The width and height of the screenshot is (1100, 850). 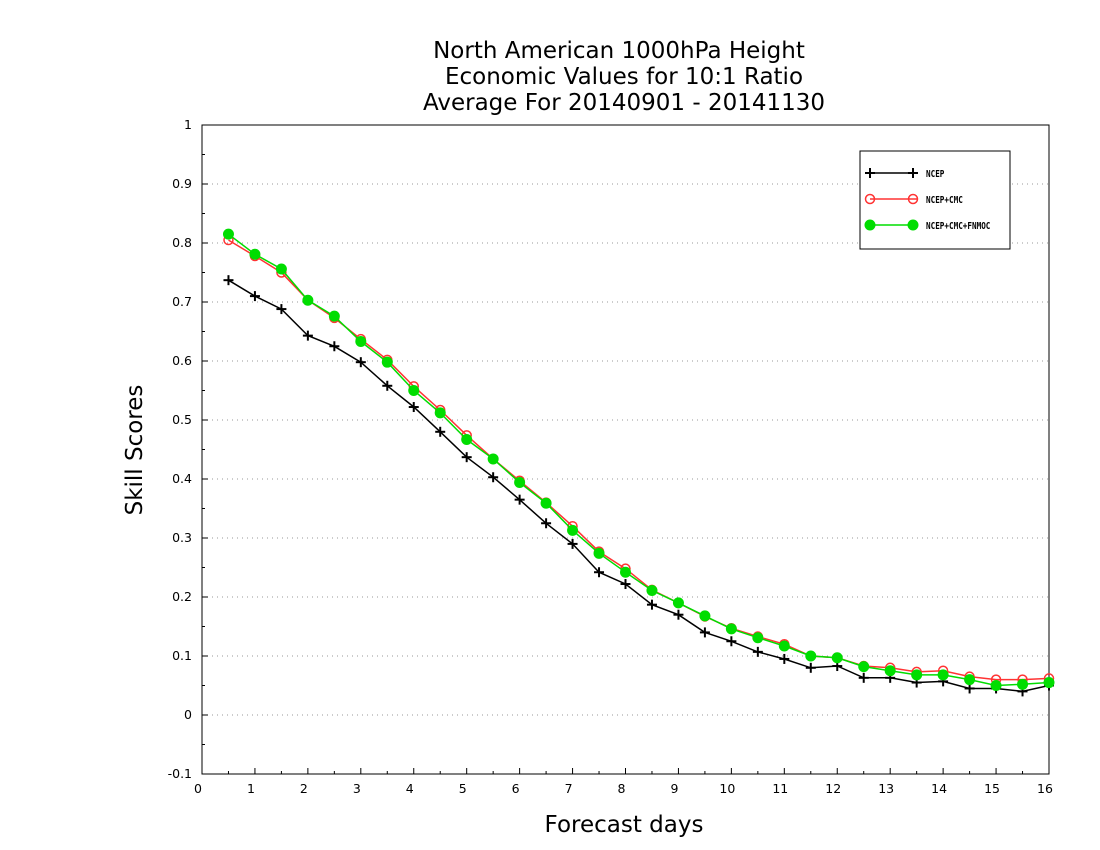 I want to click on x-tick-label: 9, so click(x=674, y=788).